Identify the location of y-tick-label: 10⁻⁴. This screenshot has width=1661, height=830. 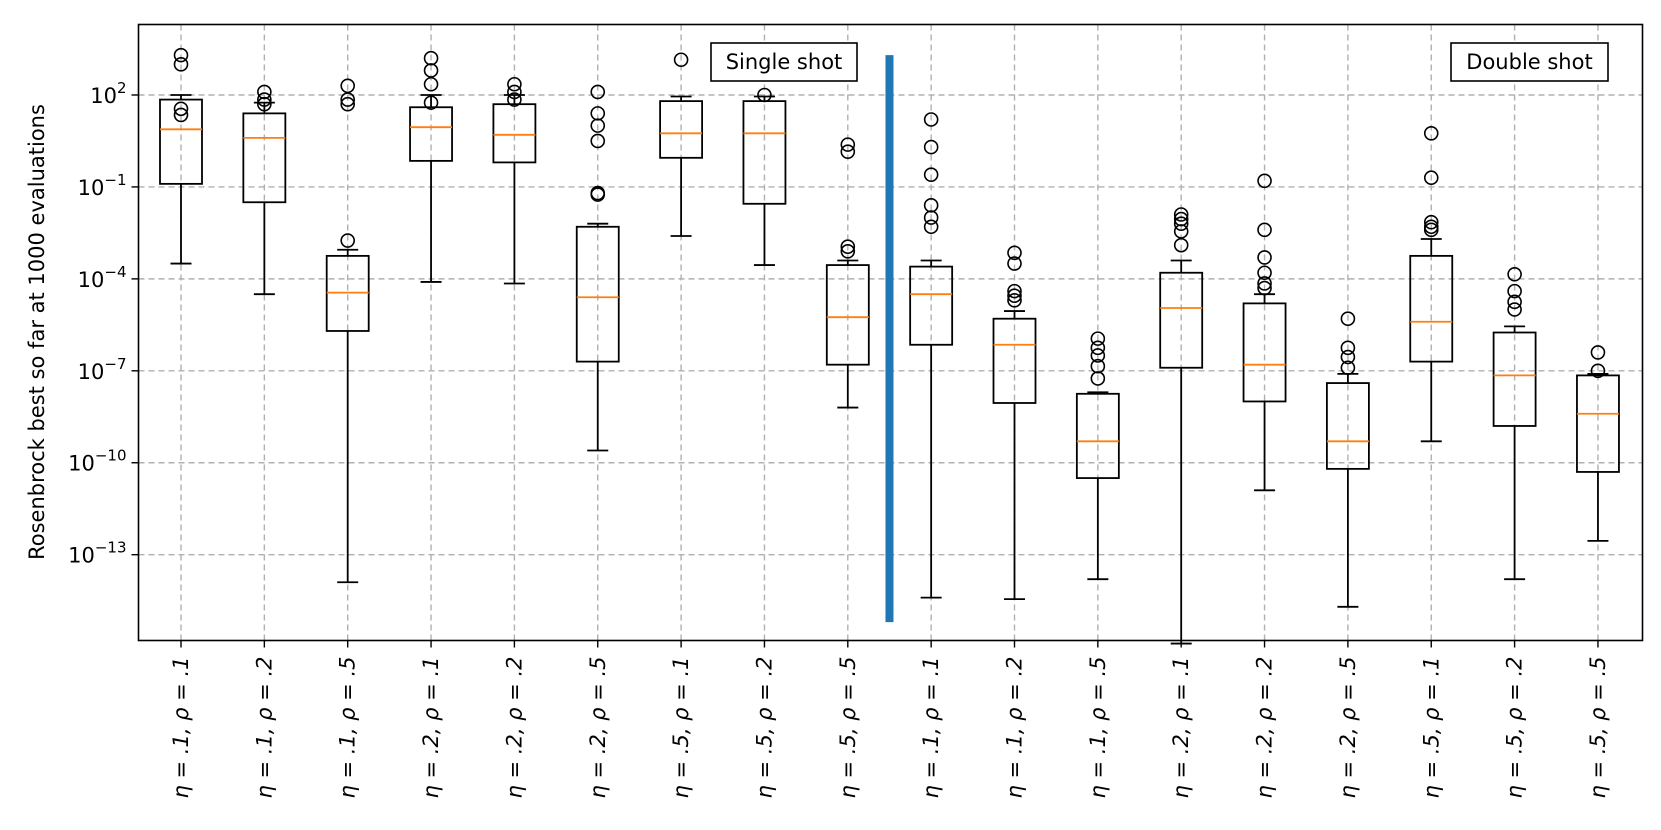
(102, 277).